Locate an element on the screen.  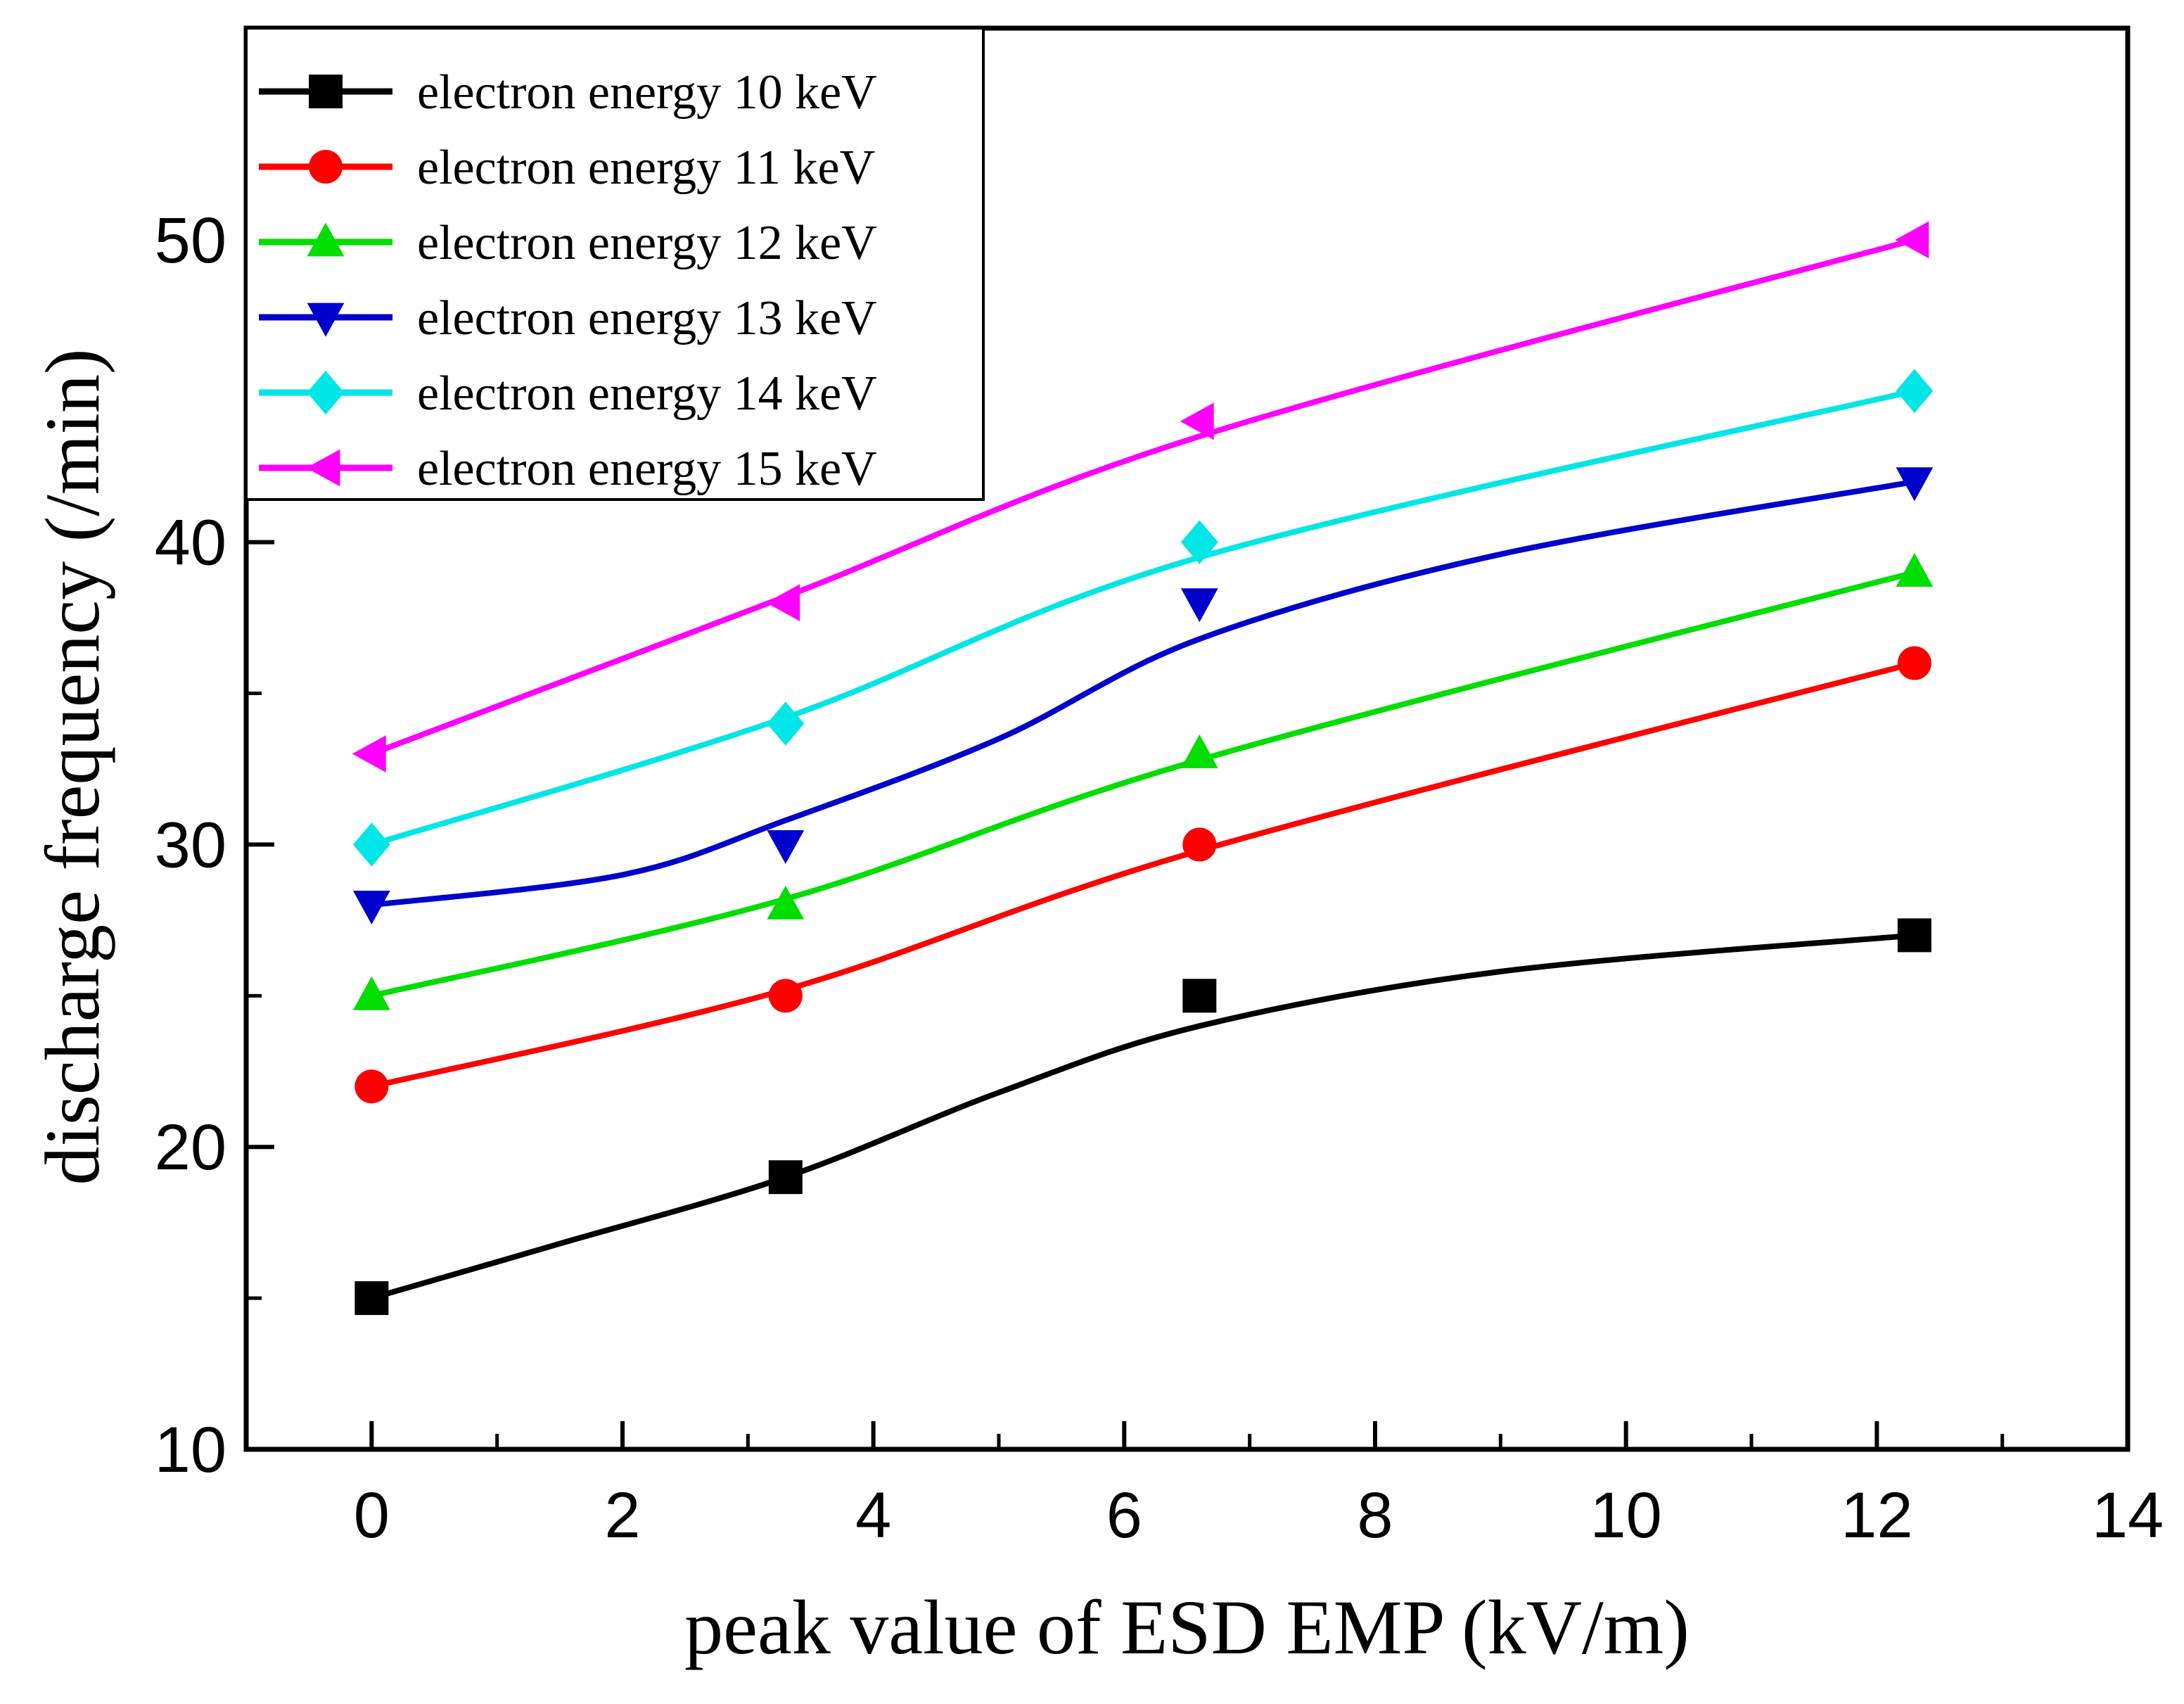
x-tick-label: 2 is located at coordinates (622, 1515).